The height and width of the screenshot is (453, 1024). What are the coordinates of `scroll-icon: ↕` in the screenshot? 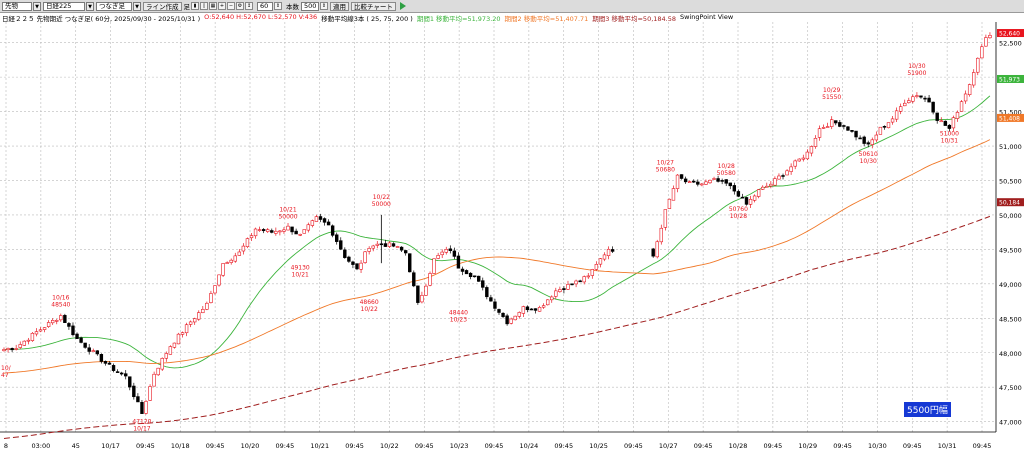 It's located at (249, 6).